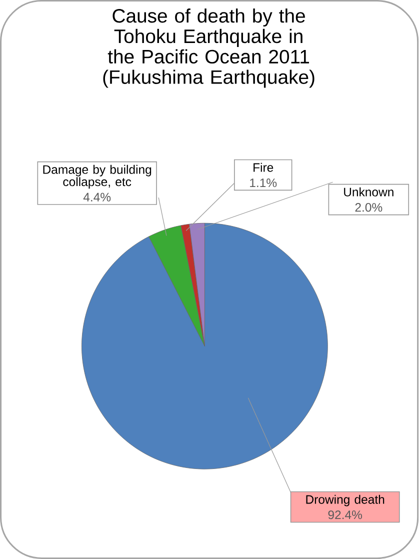 Image resolution: width=419 pixels, height=559 pixels. I want to click on slice-label: Fire, so click(264, 167).